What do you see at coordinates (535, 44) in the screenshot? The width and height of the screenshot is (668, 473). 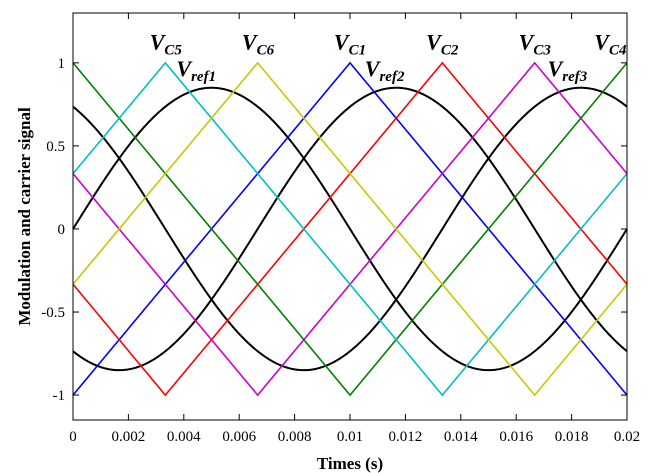 I see `annotation-vc3: VC3` at bounding box center [535, 44].